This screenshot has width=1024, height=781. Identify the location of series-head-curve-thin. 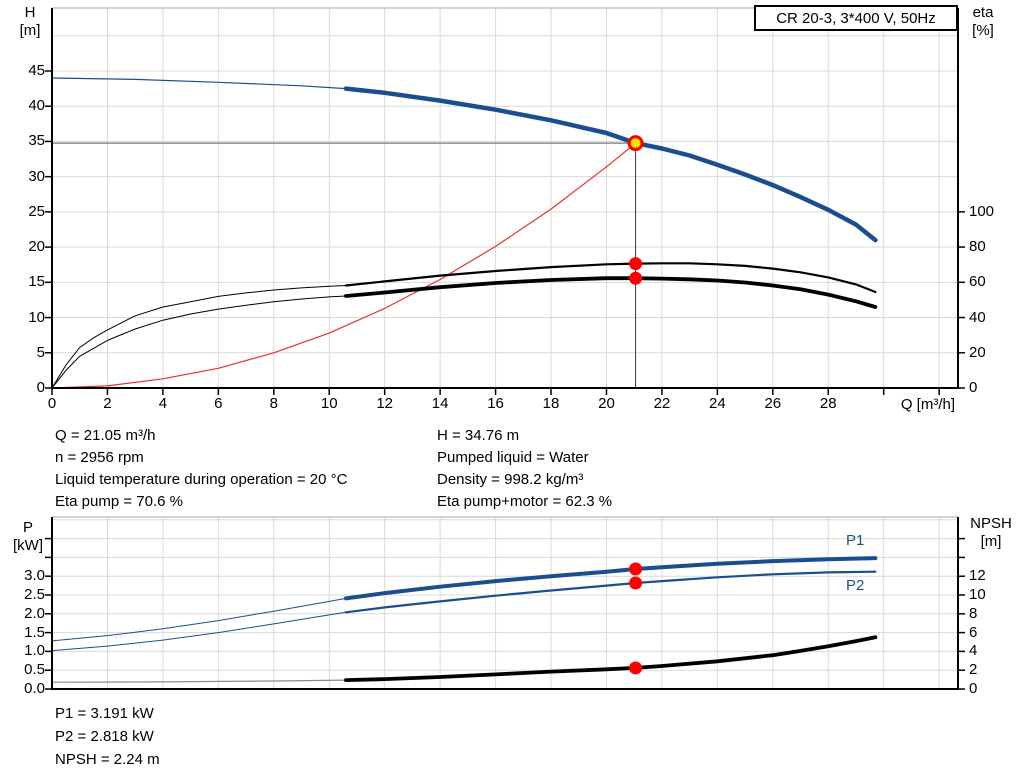
(199, 83).